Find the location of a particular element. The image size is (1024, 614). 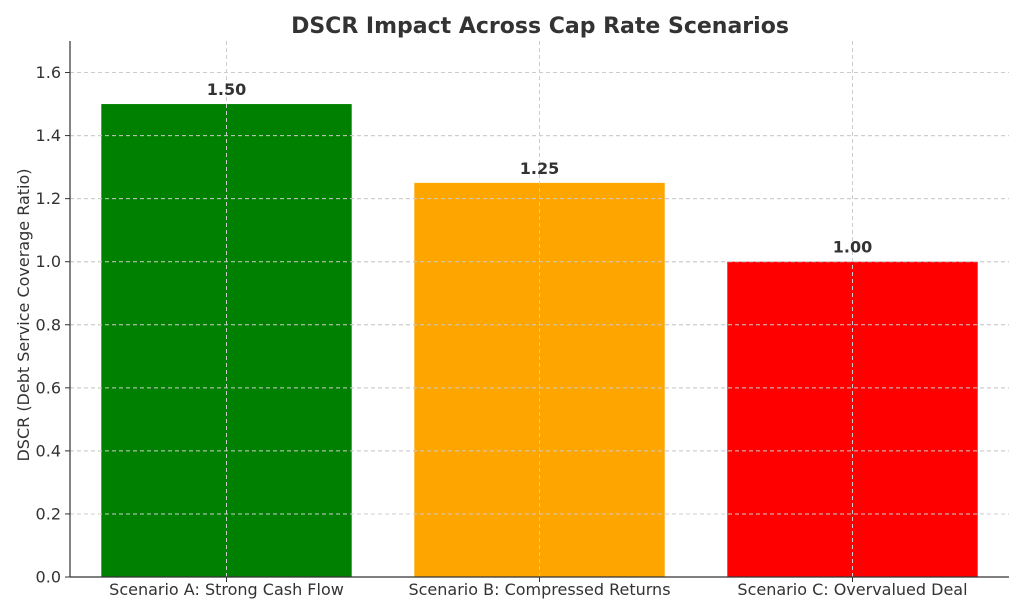

data-label: 1.50 is located at coordinates (226, 89).